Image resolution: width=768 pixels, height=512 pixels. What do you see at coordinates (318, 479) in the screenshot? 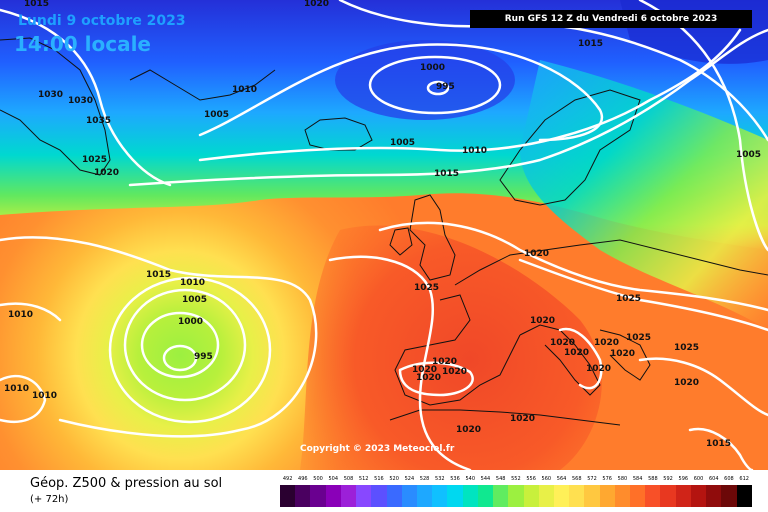
I see `scale-tick-label: 500` at bounding box center [318, 479].